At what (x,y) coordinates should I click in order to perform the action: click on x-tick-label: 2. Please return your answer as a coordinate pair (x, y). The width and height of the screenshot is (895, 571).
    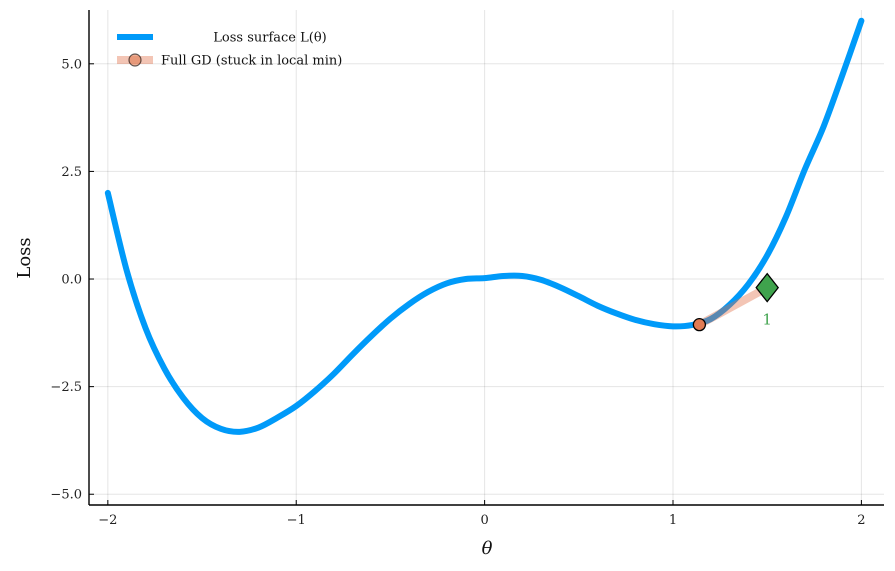
    Looking at the image, I should click on (861, 520).